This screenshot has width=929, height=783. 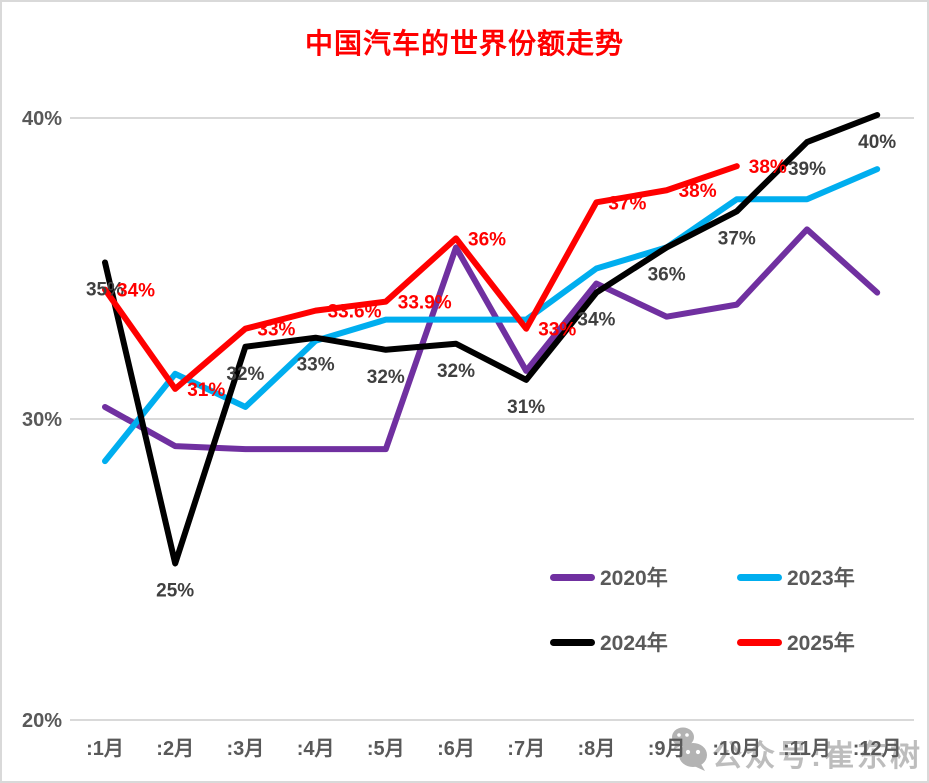 I want to click on legend-item-2025: 2025年, so click(x=796, y=642).